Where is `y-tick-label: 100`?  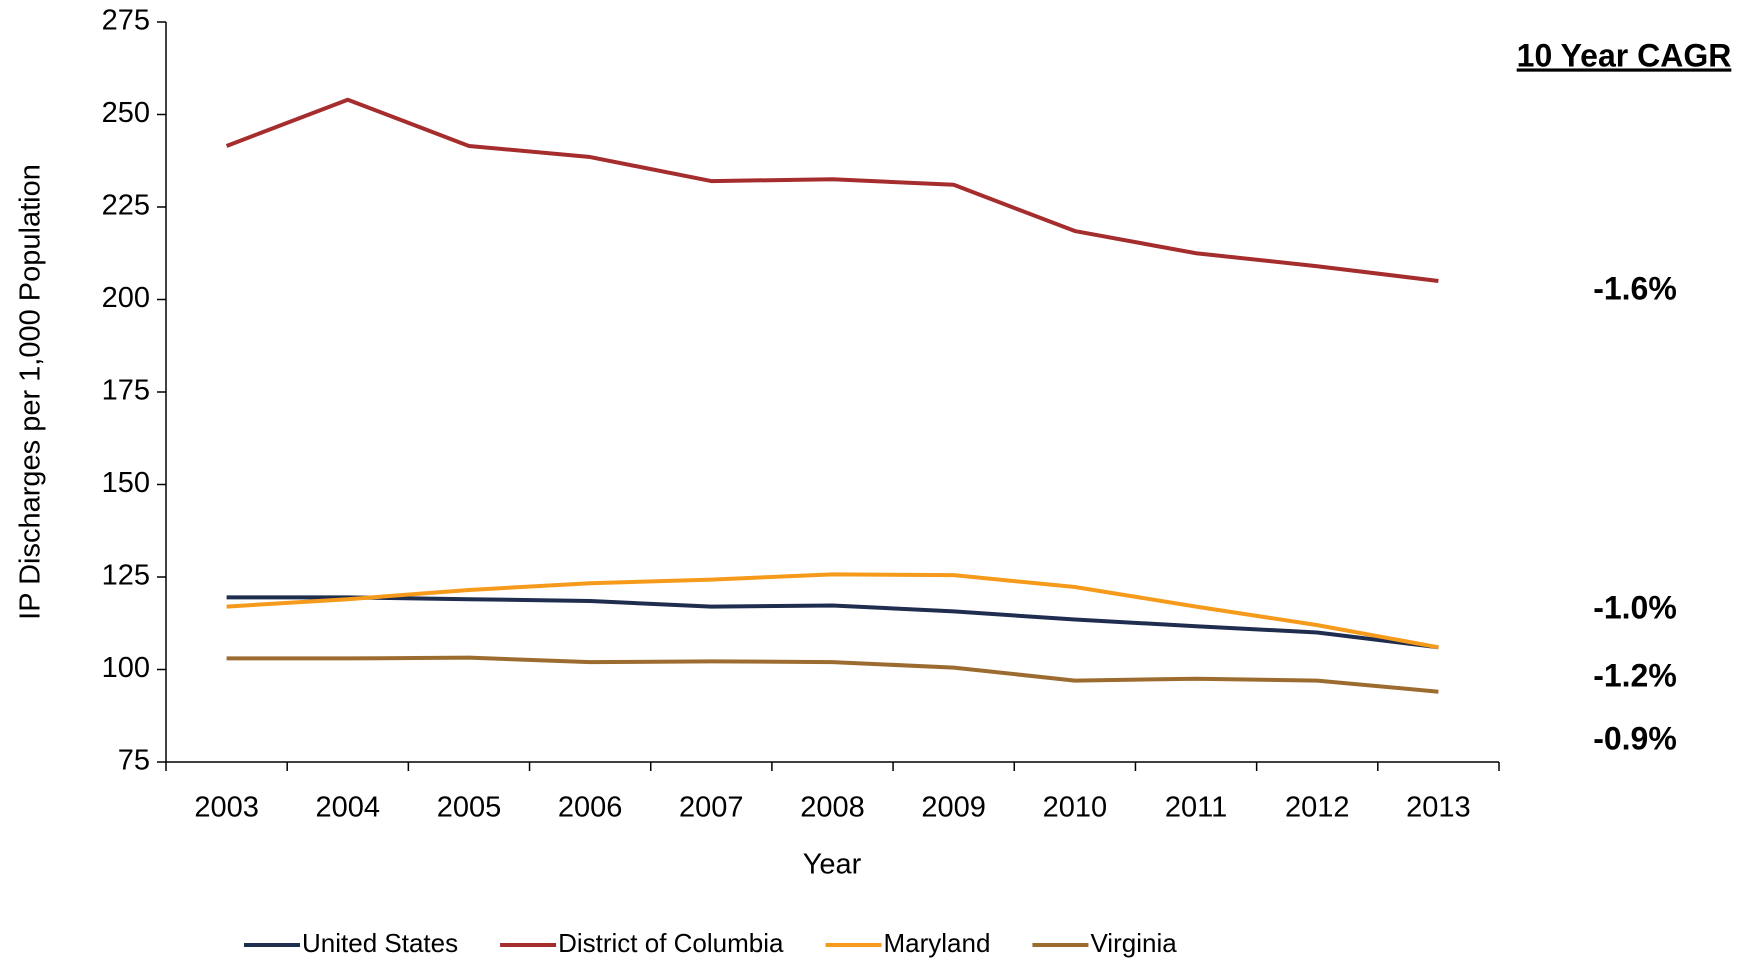
y-tick-label: 100 is located at coordinates (126, 668).